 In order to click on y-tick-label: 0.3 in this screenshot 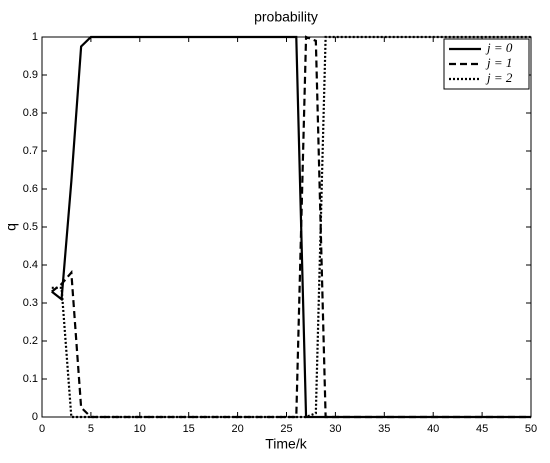, I will do `click(30, 303)`.